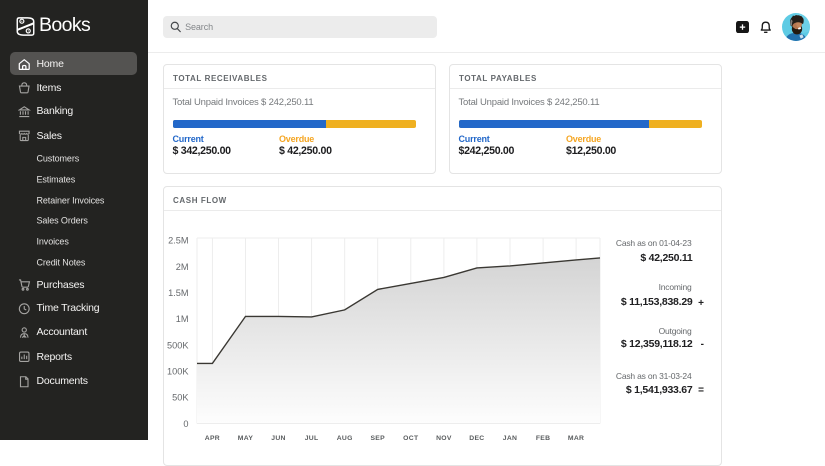  I want to click on svg-text: 0, so click(185, 424).